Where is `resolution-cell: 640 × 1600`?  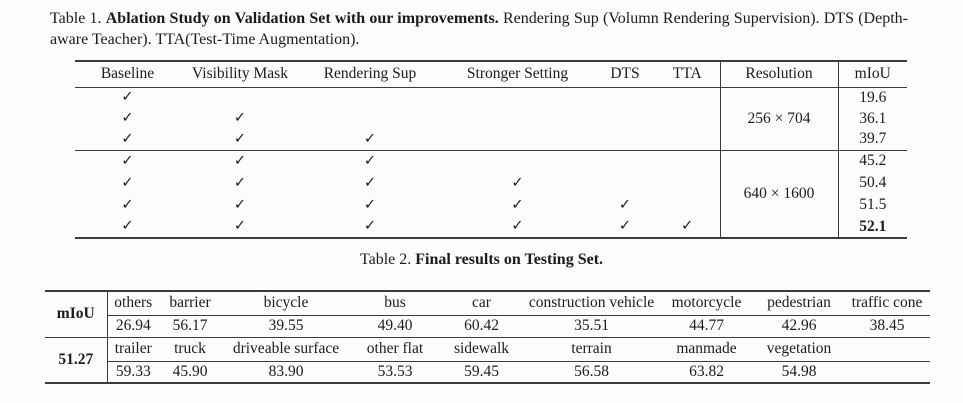
resolution-cell: 640 × 1600 is located at coordinates (779, 193).